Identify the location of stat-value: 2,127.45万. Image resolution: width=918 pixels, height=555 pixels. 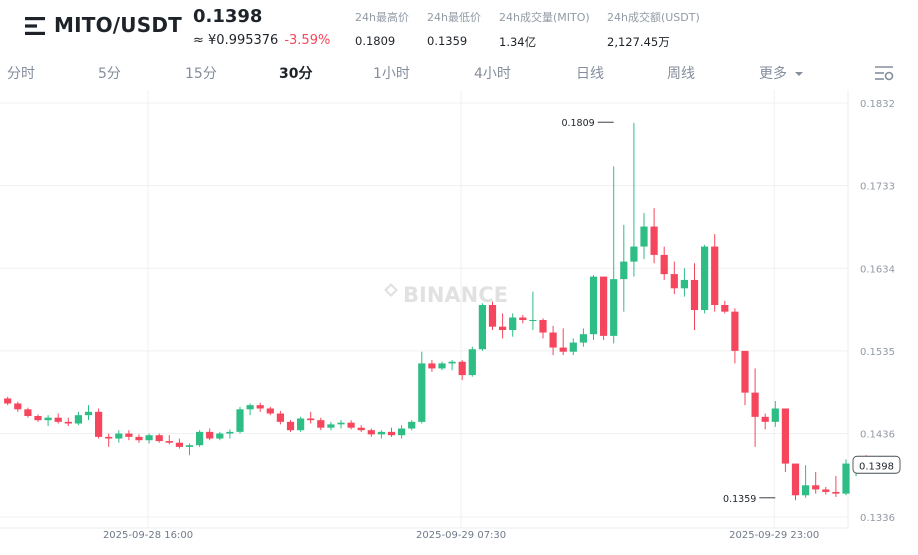
(638, 42).